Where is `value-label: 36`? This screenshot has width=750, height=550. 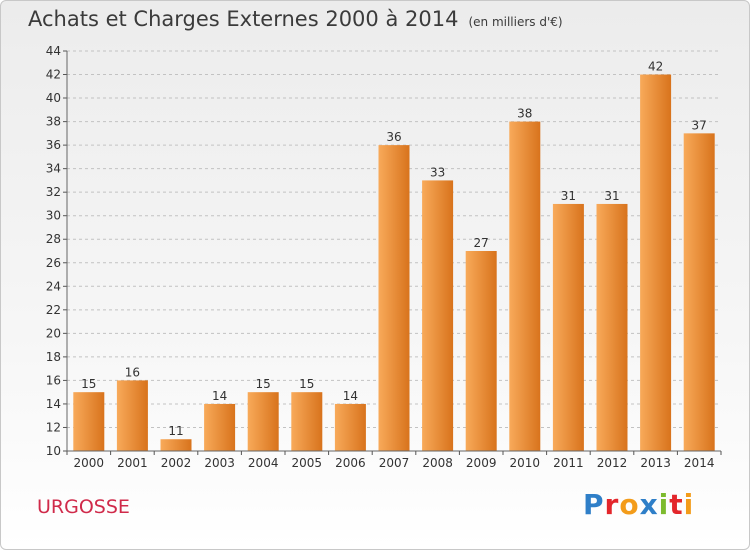
value-label: 36 is located at coordinates (393, 137).